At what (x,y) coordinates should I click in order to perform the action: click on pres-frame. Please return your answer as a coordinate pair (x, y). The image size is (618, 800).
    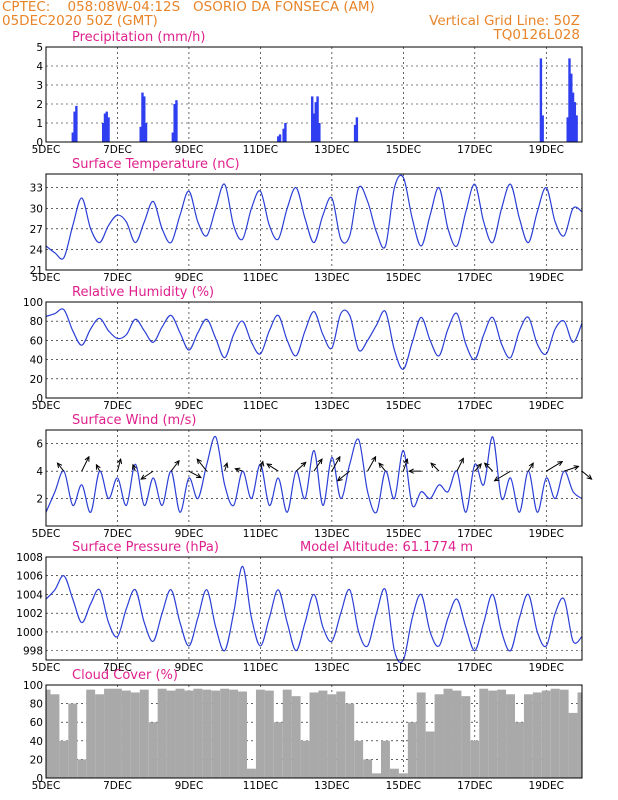
    Looking at the image, I should click on (314, 608).